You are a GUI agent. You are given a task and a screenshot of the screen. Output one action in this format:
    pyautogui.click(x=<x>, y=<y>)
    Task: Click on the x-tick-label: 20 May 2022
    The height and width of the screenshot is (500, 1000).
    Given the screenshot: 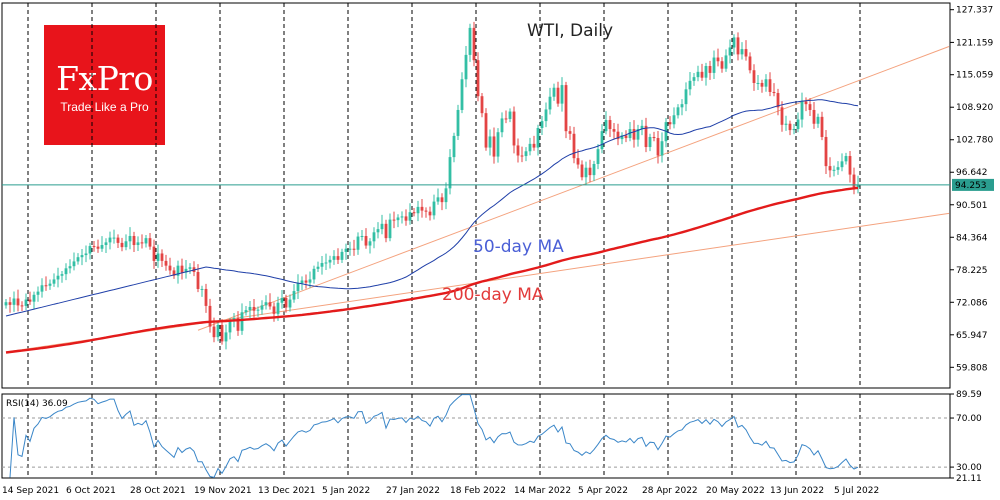 What is the action you would take?
    pyautogui.click(x=735, y=491)
    